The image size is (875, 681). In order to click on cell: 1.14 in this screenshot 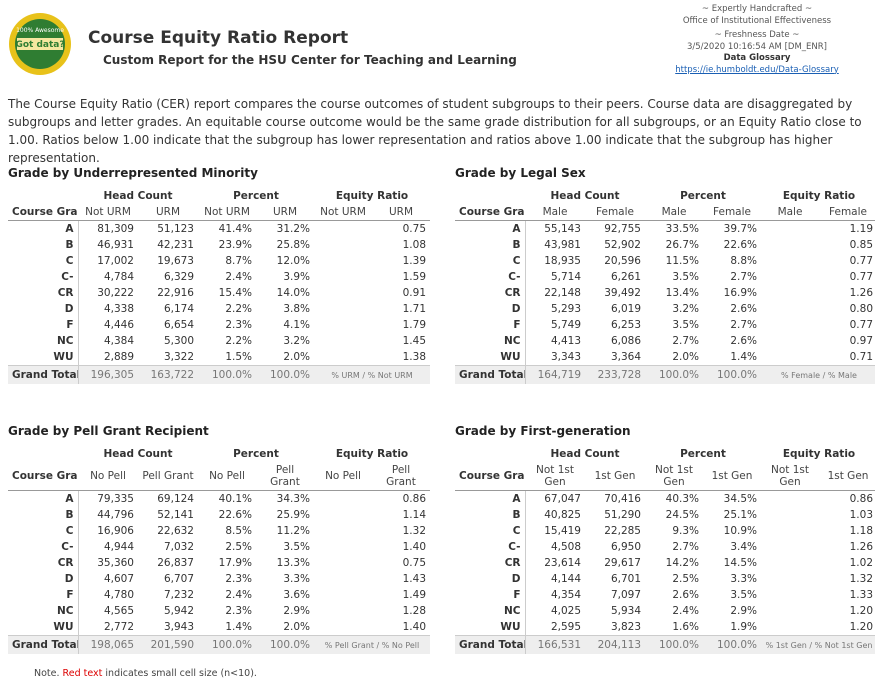, I will do `click(414, 515)`.